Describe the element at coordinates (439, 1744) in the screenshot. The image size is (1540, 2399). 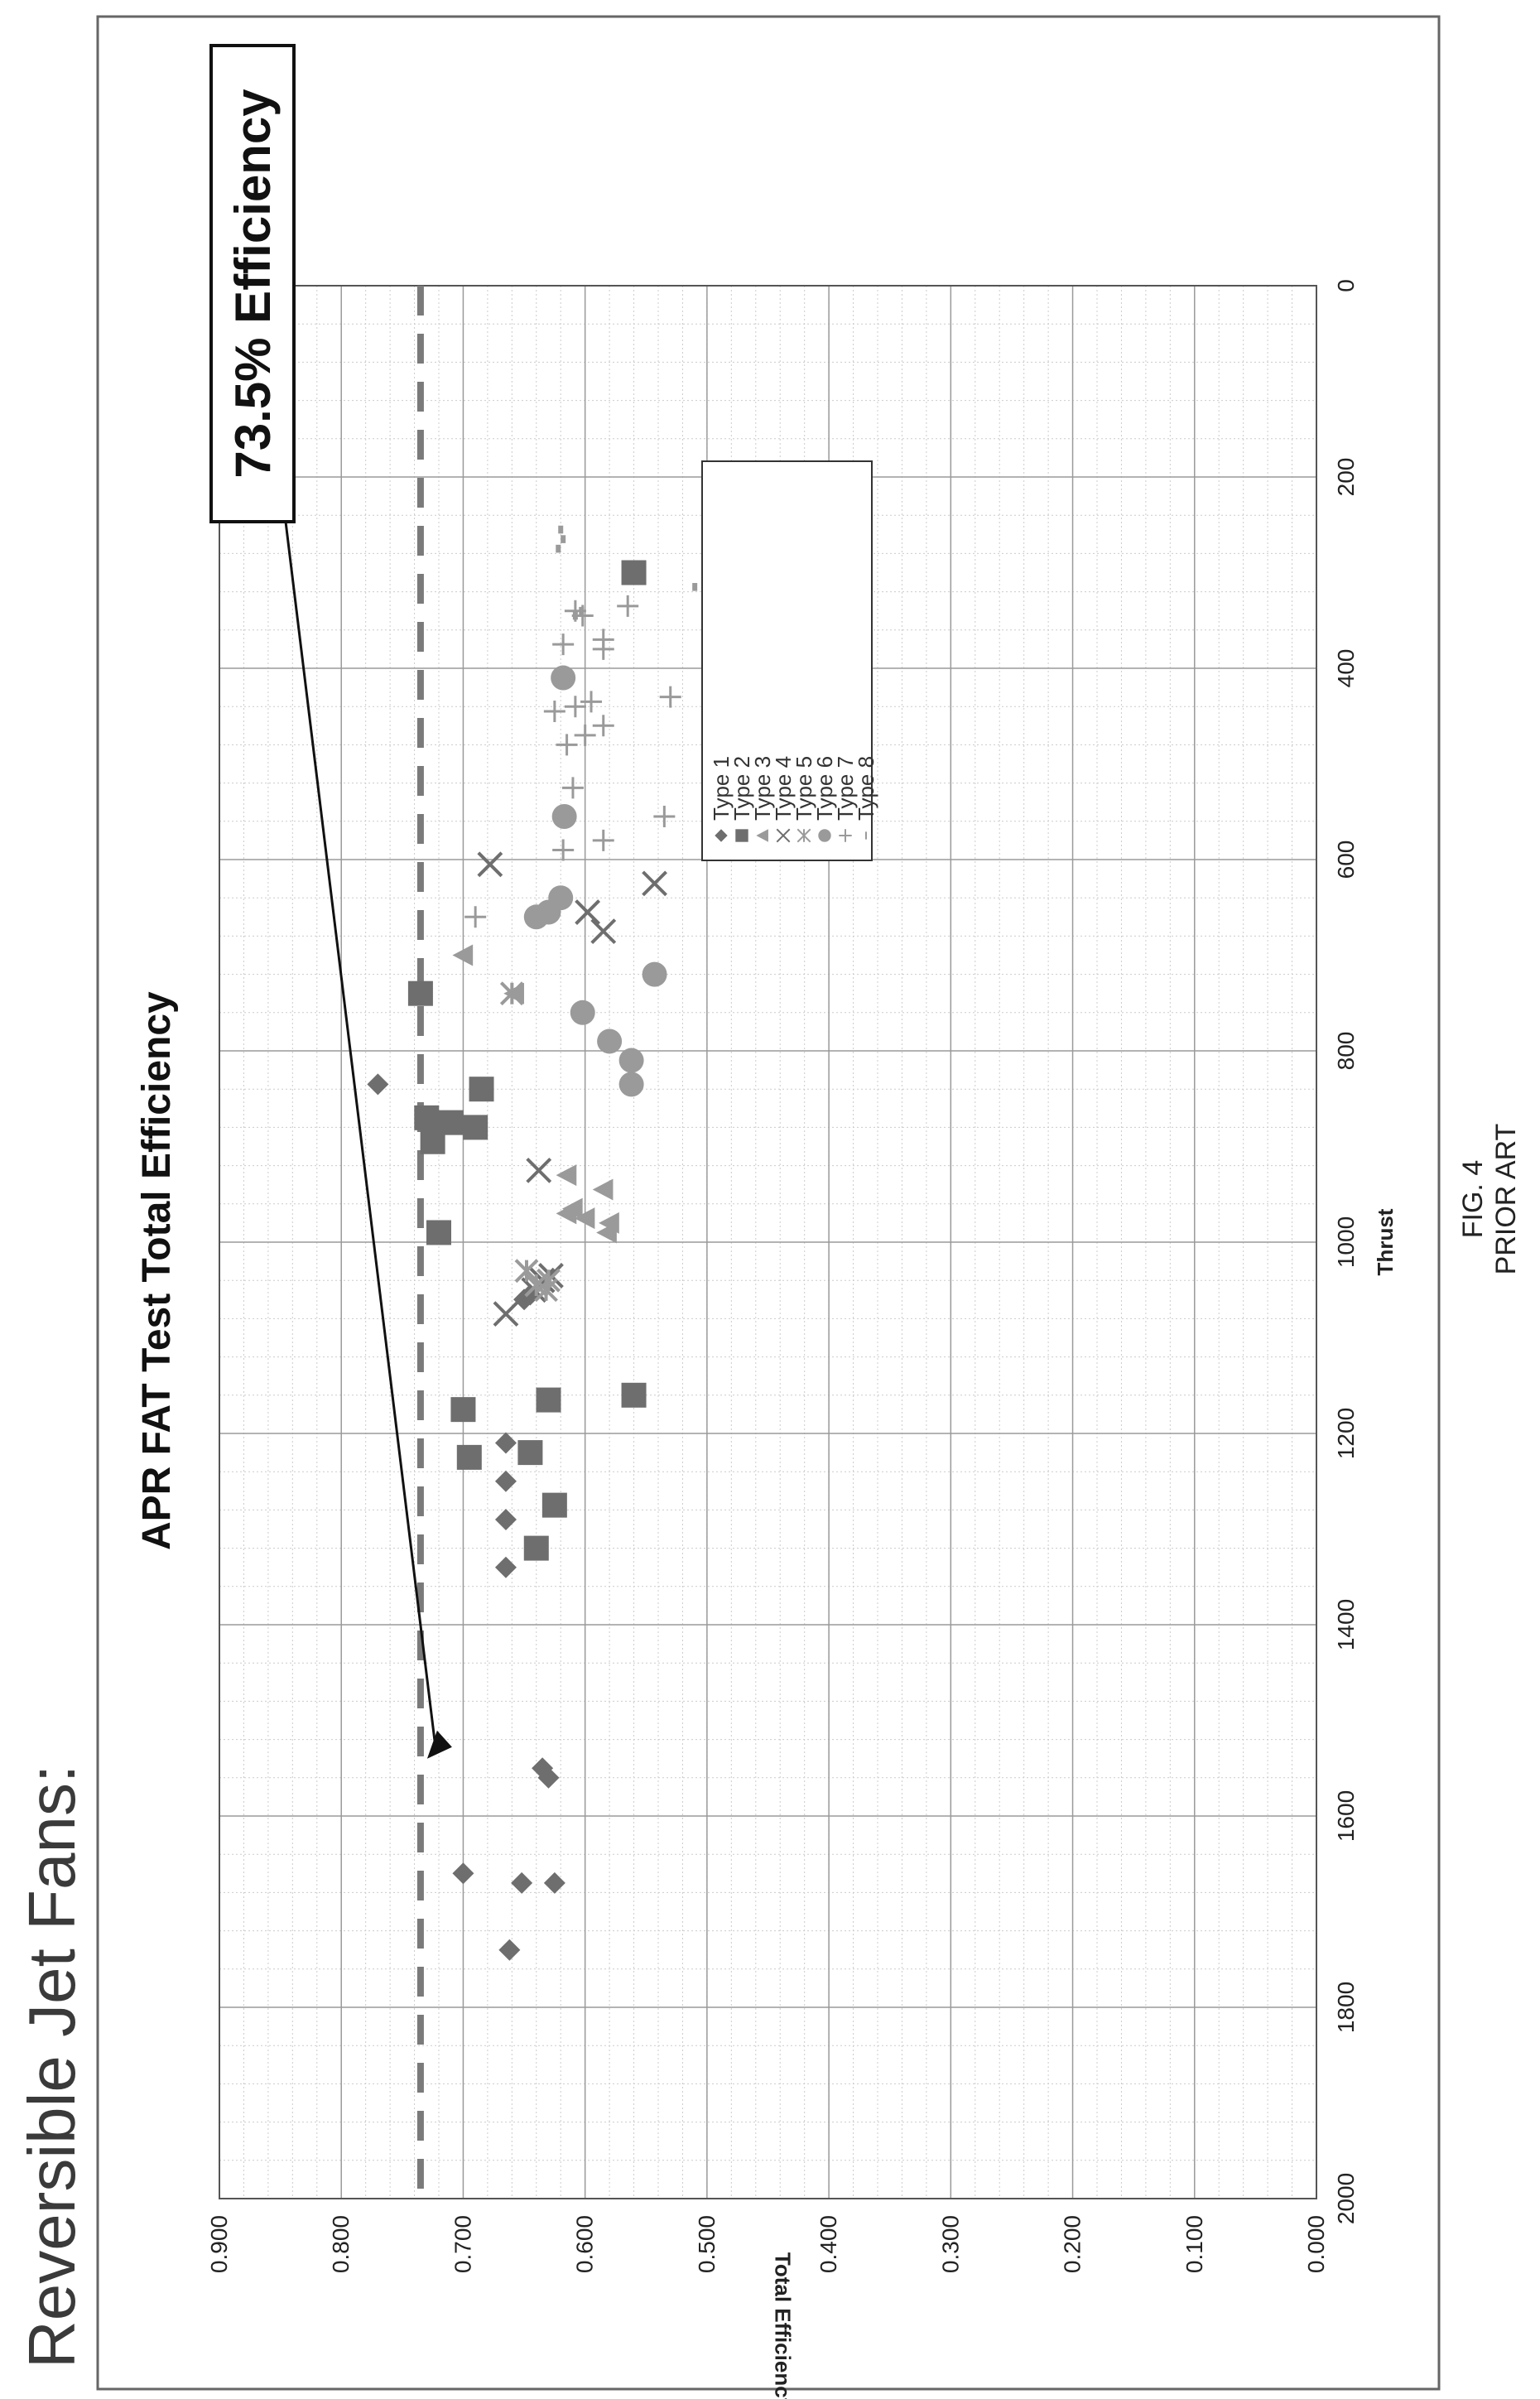
I see `callout-arrowhead` at that location.